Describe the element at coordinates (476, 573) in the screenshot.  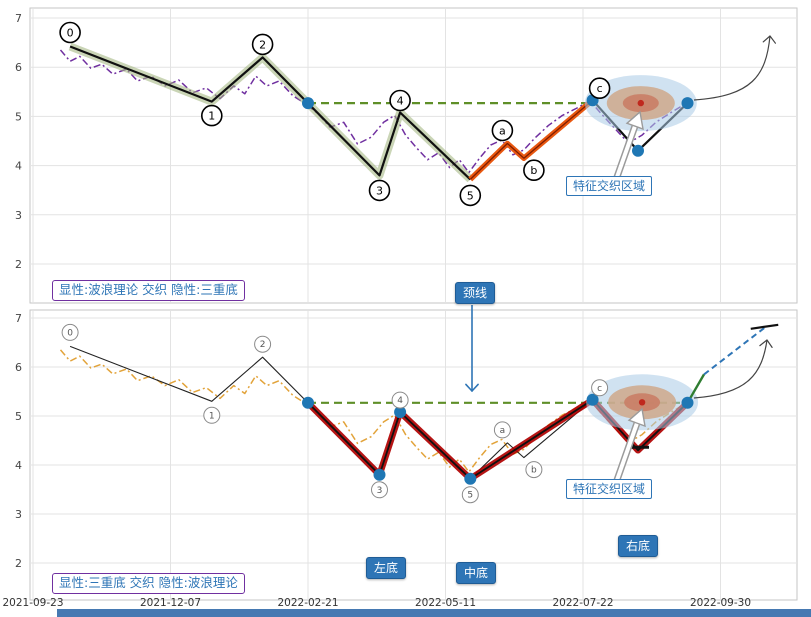
I see `middle-bottom-label: 中底` at that location.